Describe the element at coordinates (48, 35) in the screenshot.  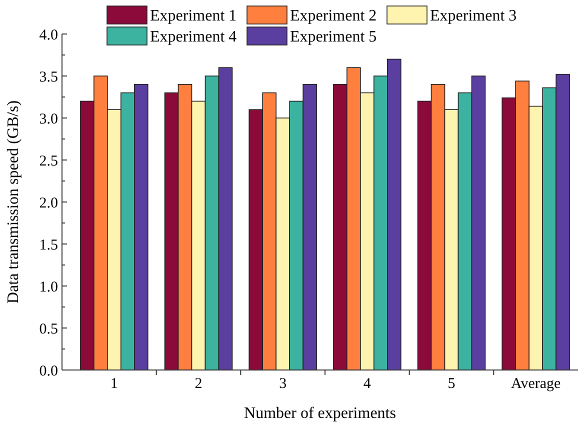
I see `y-tick-label: 4.0` at that location.